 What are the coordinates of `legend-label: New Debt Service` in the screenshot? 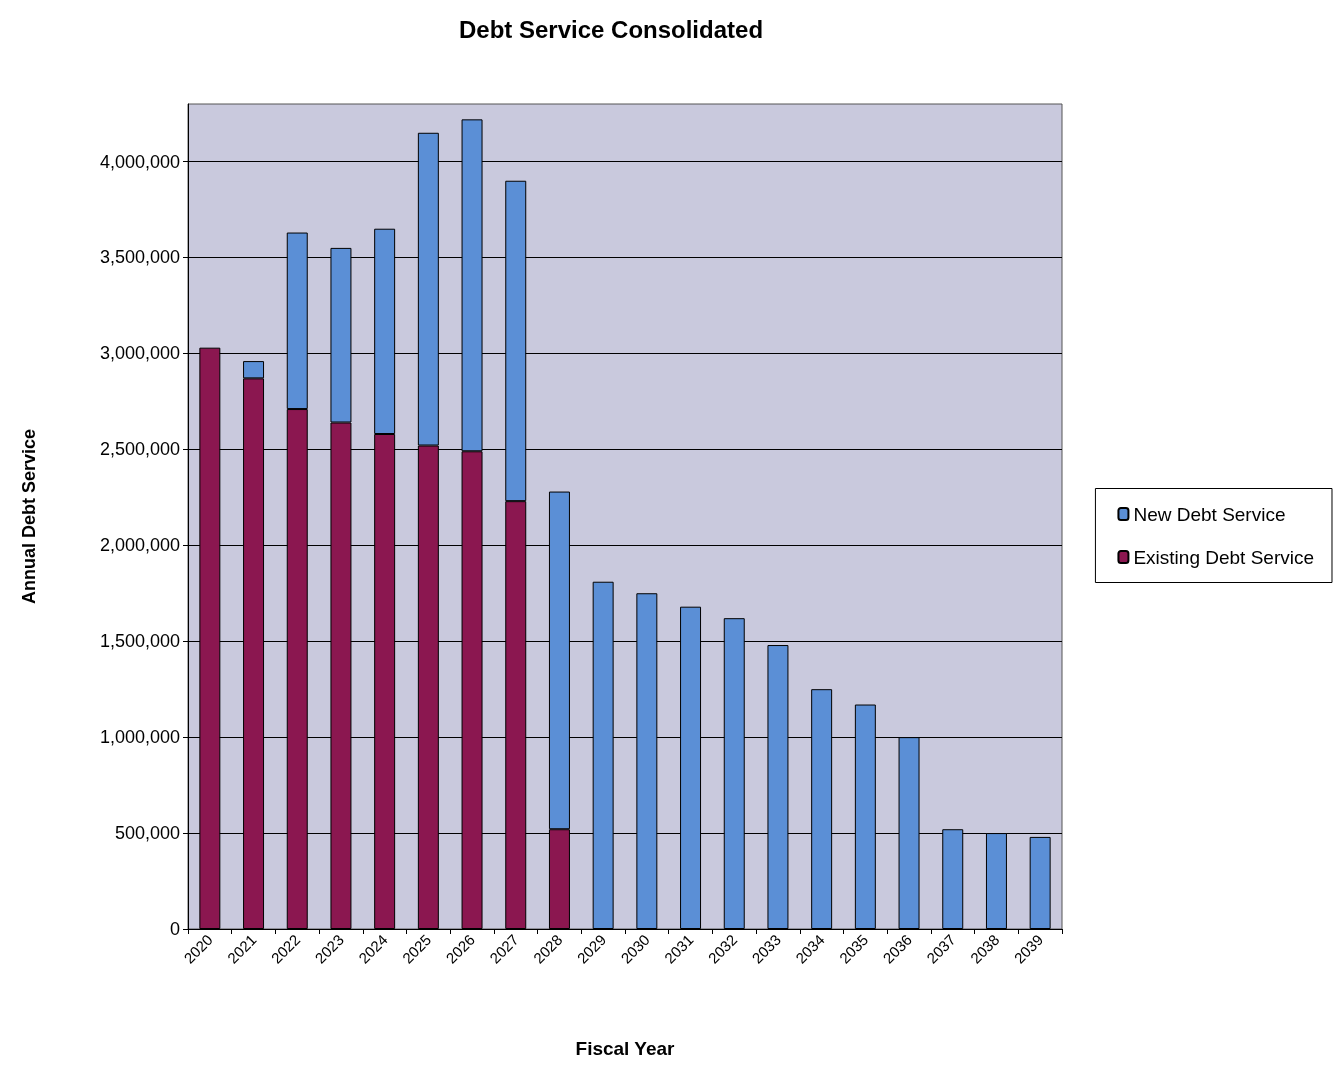 It's located at (1209, 514).